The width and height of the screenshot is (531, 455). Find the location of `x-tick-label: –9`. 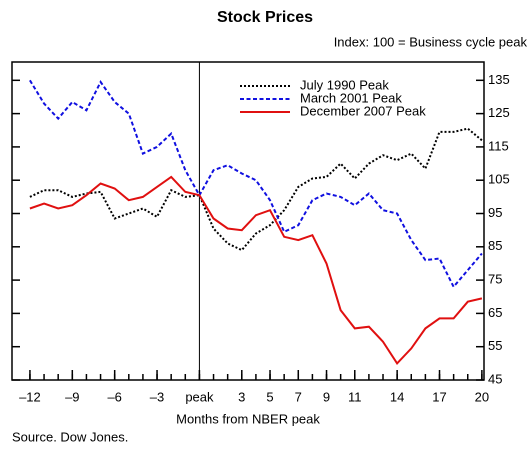

x-tick-label: –9 is located at coordinates (72, 396).